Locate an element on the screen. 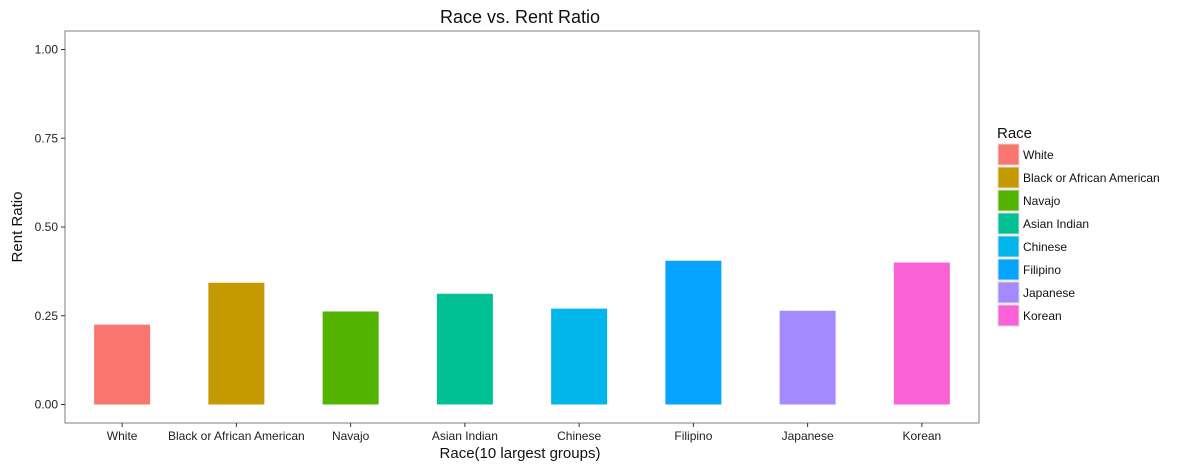 This screenshot has width=1195, height=473. chart-title: Race vs. Rent Ratio is located at coordinates (520, 17).